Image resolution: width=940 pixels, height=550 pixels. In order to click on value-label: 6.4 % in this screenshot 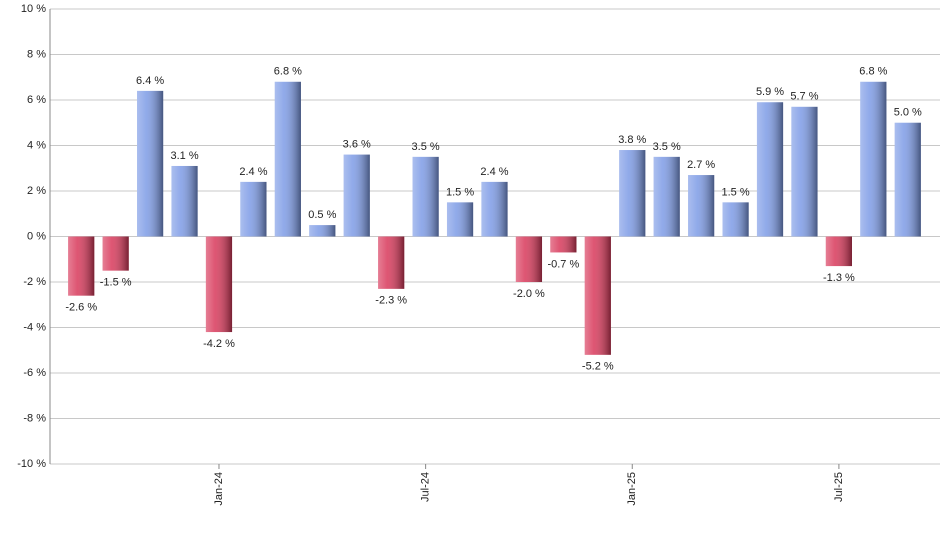, I will do `click(150, 81)`.